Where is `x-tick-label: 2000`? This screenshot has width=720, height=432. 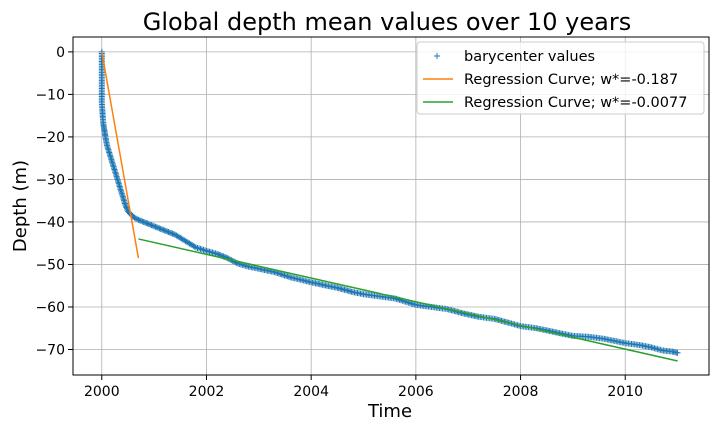 x-tick-label: 2000 is located at coordinates (102, 392).